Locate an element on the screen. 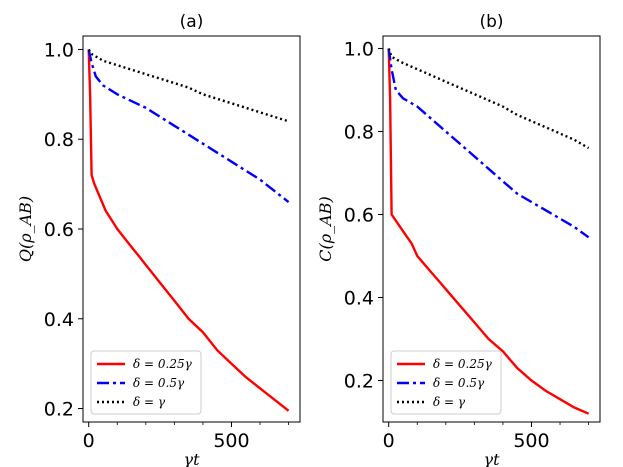 This screenshot has width=623, height=467. panel-title: (b) is located at coordinates (491, 22).